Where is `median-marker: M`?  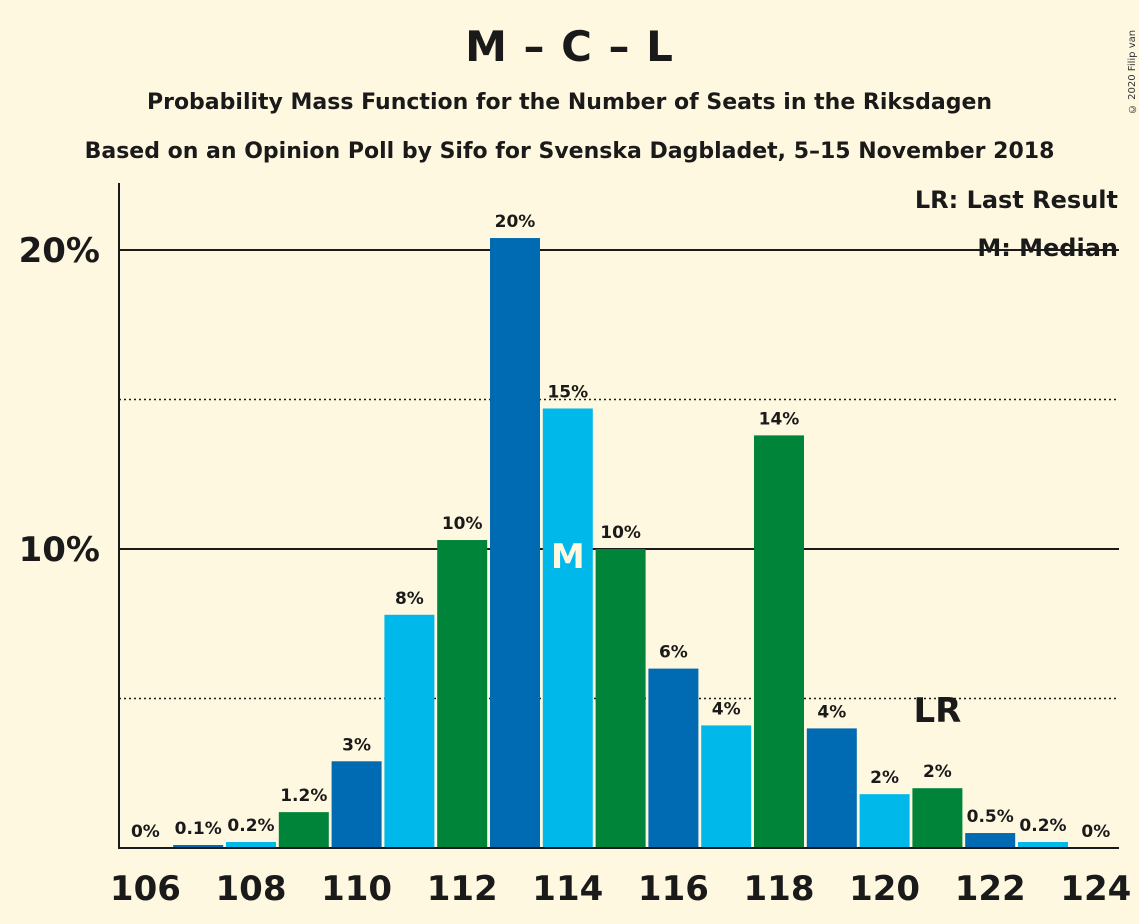
median-marker: M is located at coordinates (568, 557).